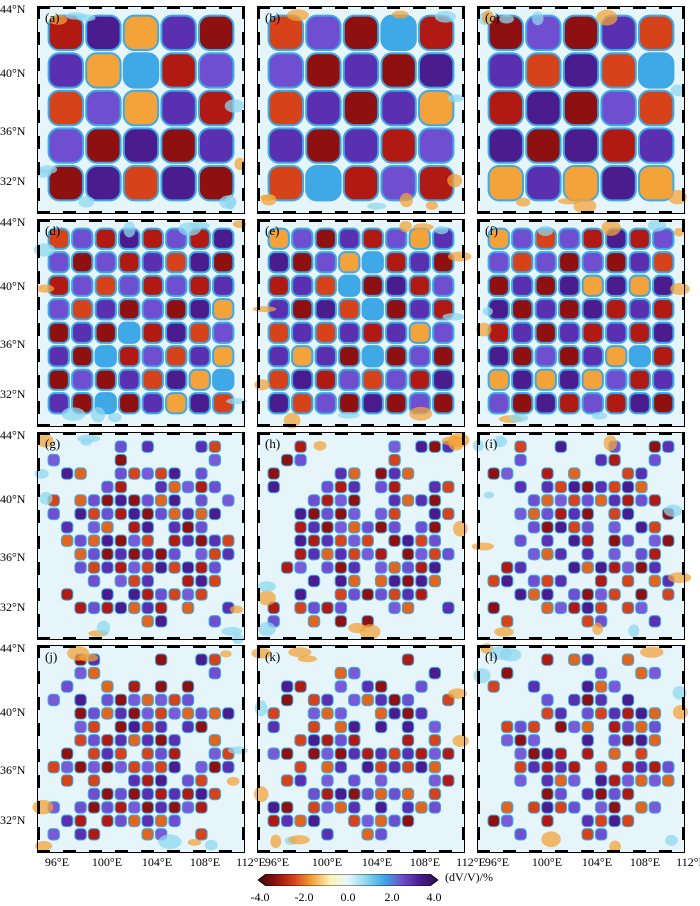  Describe the element at coordinates (360, 749) in the screenshot. I see `map-panel-k: (k)` at that location.